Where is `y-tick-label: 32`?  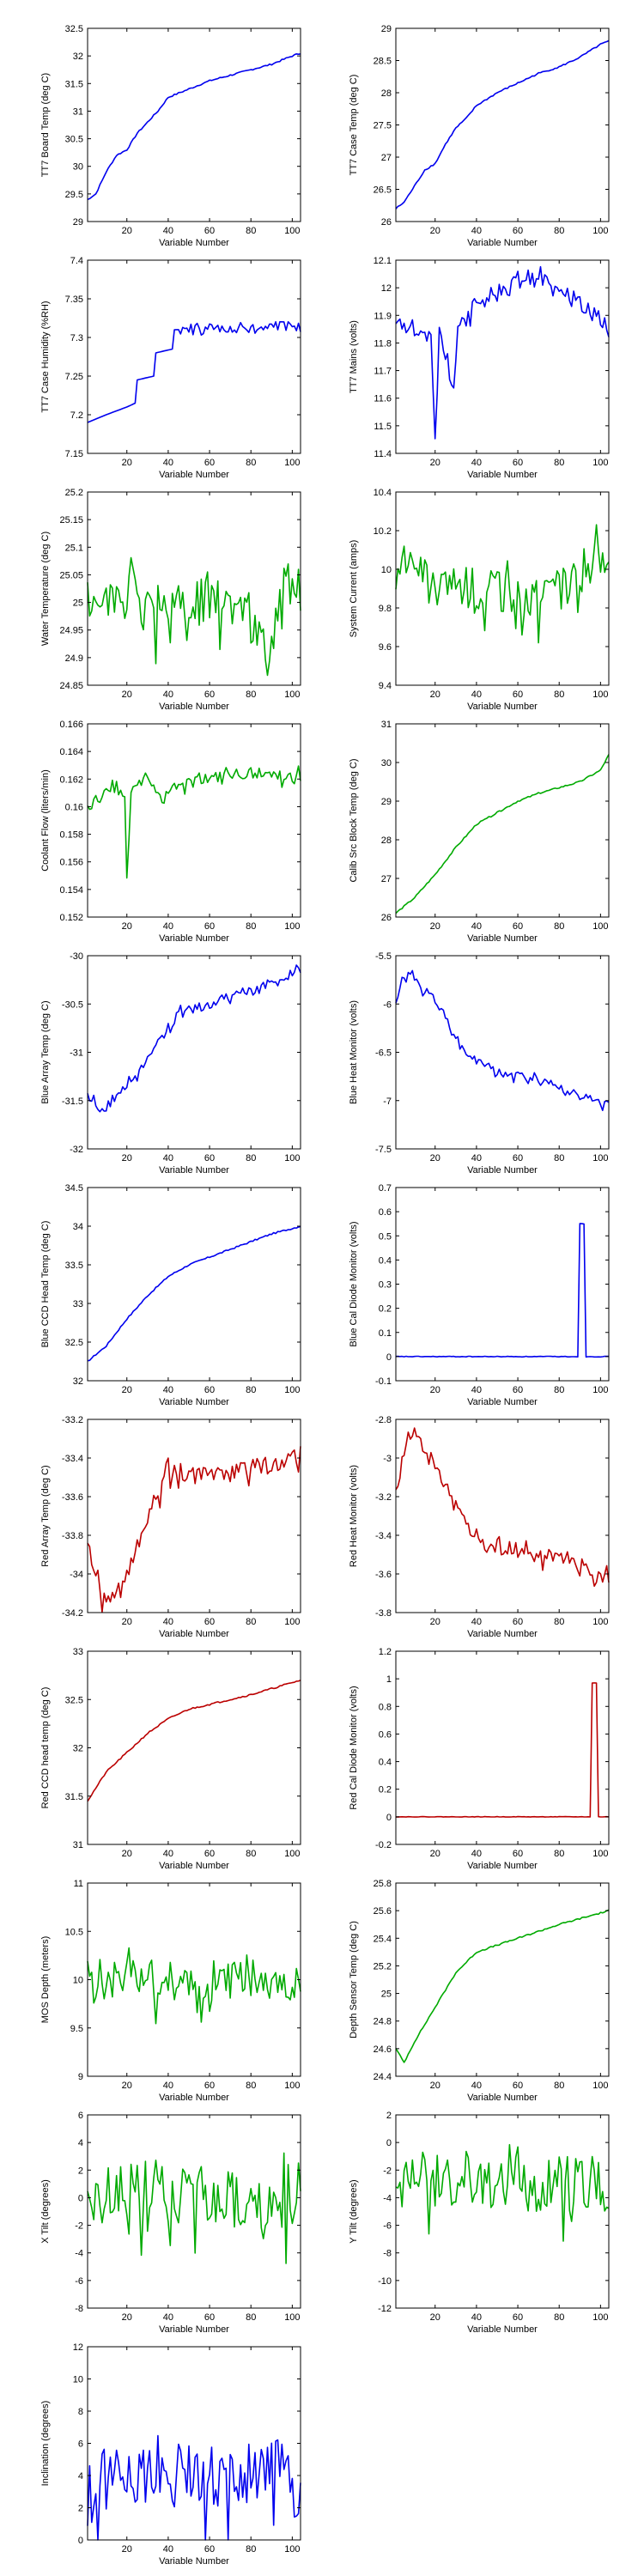
y-tick-label: 32 is located at coordinates (78, 1749).